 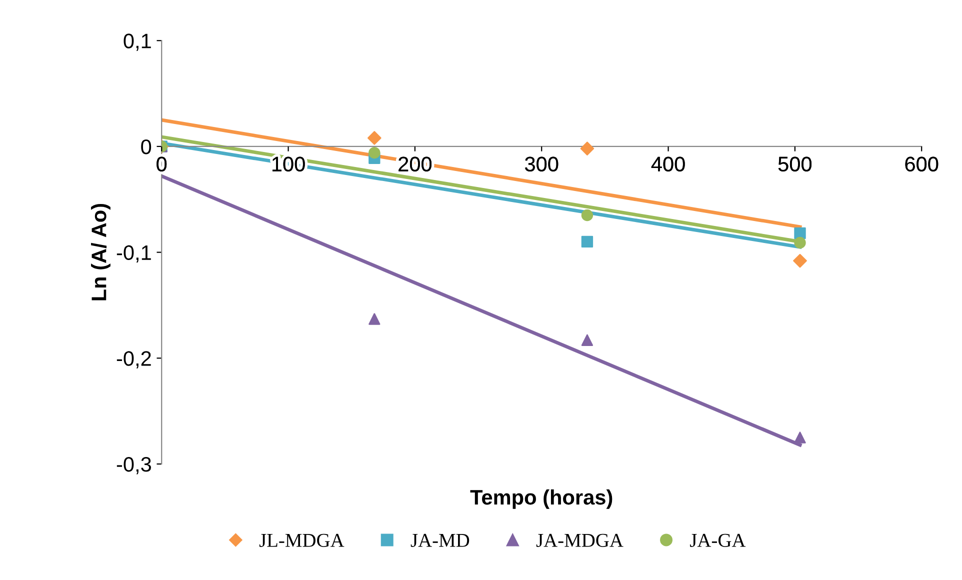 What do you see at coordinates (133, 359) in the screenshot?
I see `y-tick-label: -0,2` at bounding box center [133, 359].